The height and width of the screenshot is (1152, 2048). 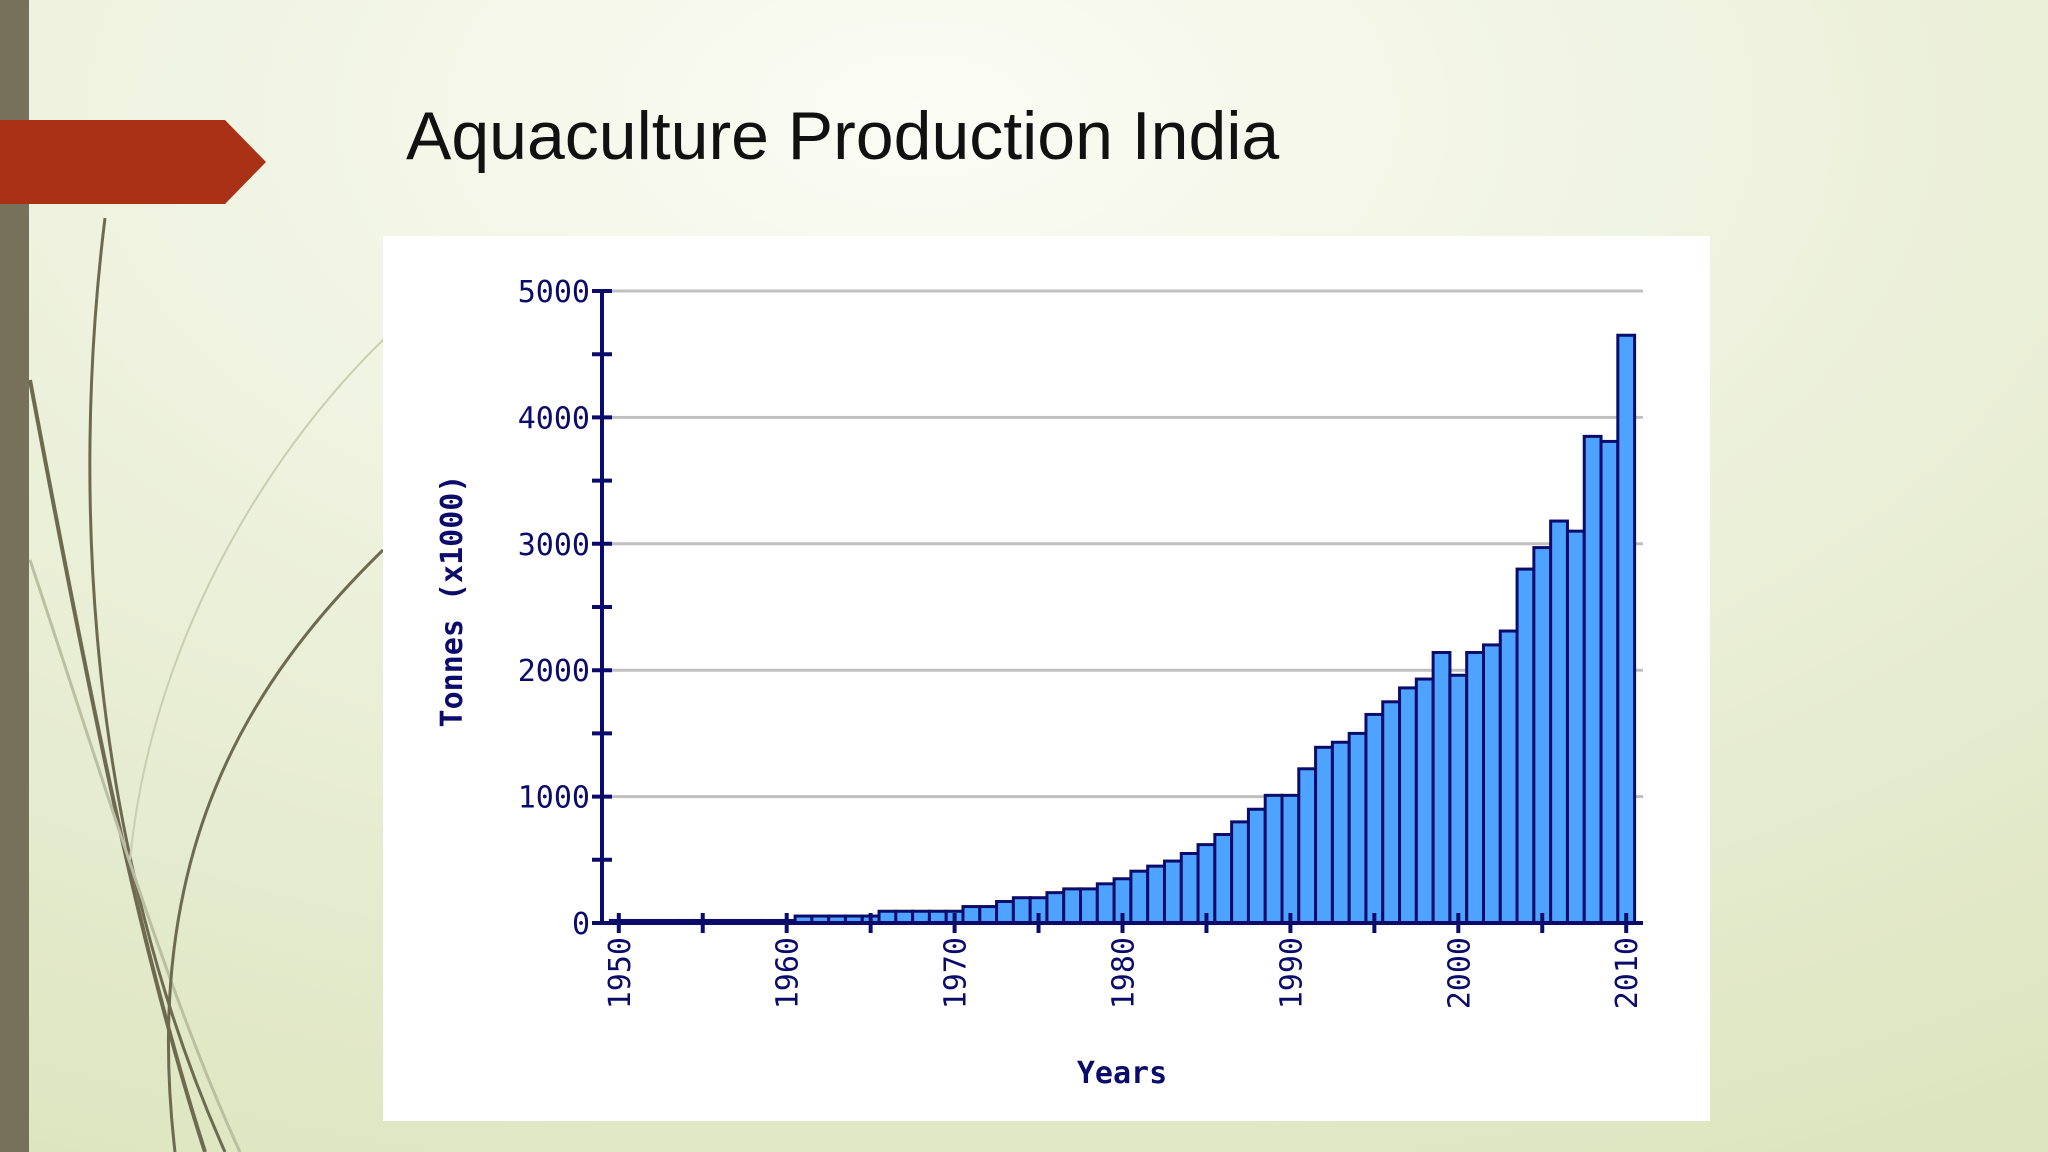 I want to click on chart-title: Aquaculture Production India, so click(x=842, y=136).